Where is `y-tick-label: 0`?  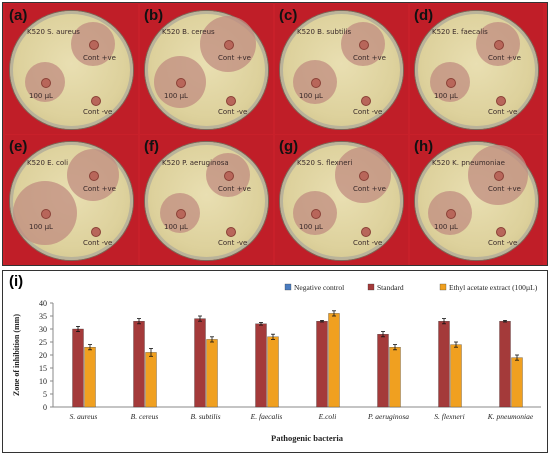
y-tick-label: 0 is located at coordinates (45, 407).